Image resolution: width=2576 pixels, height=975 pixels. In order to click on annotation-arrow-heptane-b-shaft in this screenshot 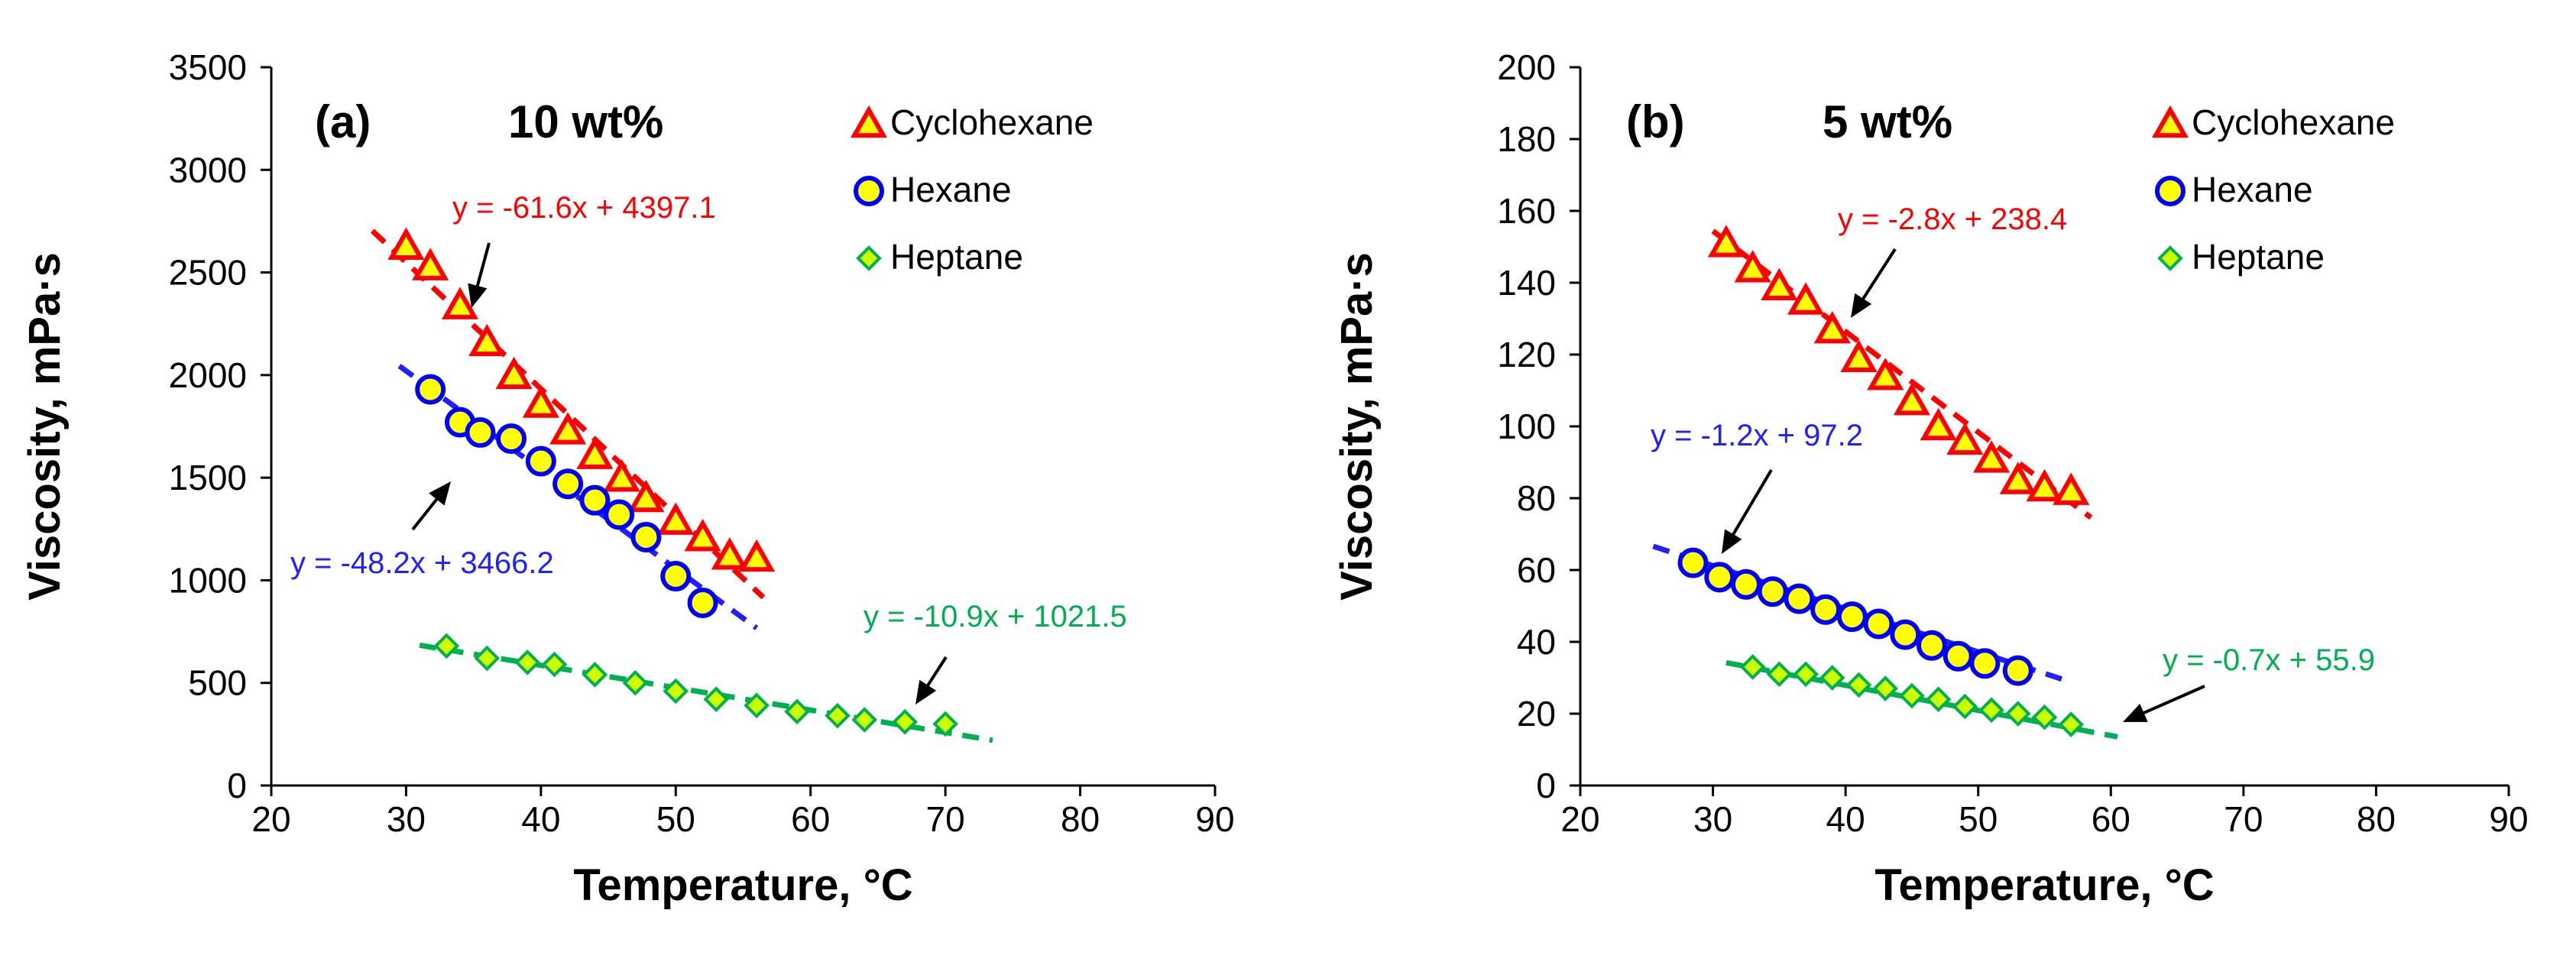, I will do `click(2174, 699)`.